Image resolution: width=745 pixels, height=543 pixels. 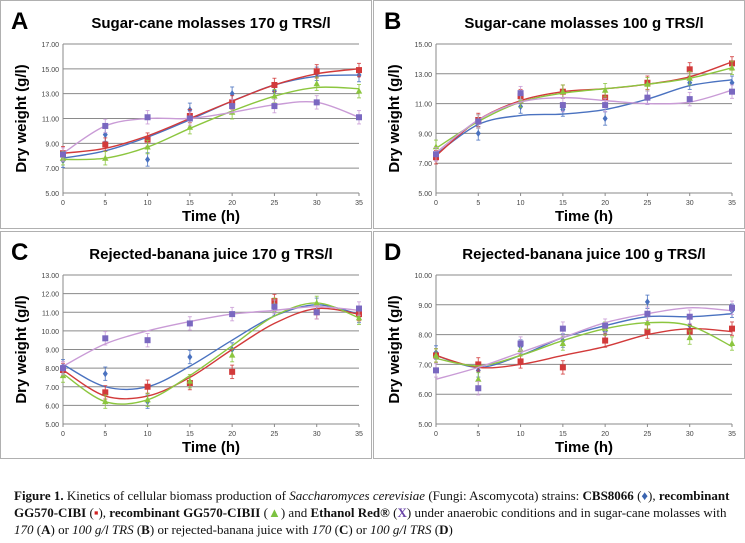 What do you see at coordinates (392, 21) in the screenshot?
I see `panel-letter: B` at bounding box center [392, 21].